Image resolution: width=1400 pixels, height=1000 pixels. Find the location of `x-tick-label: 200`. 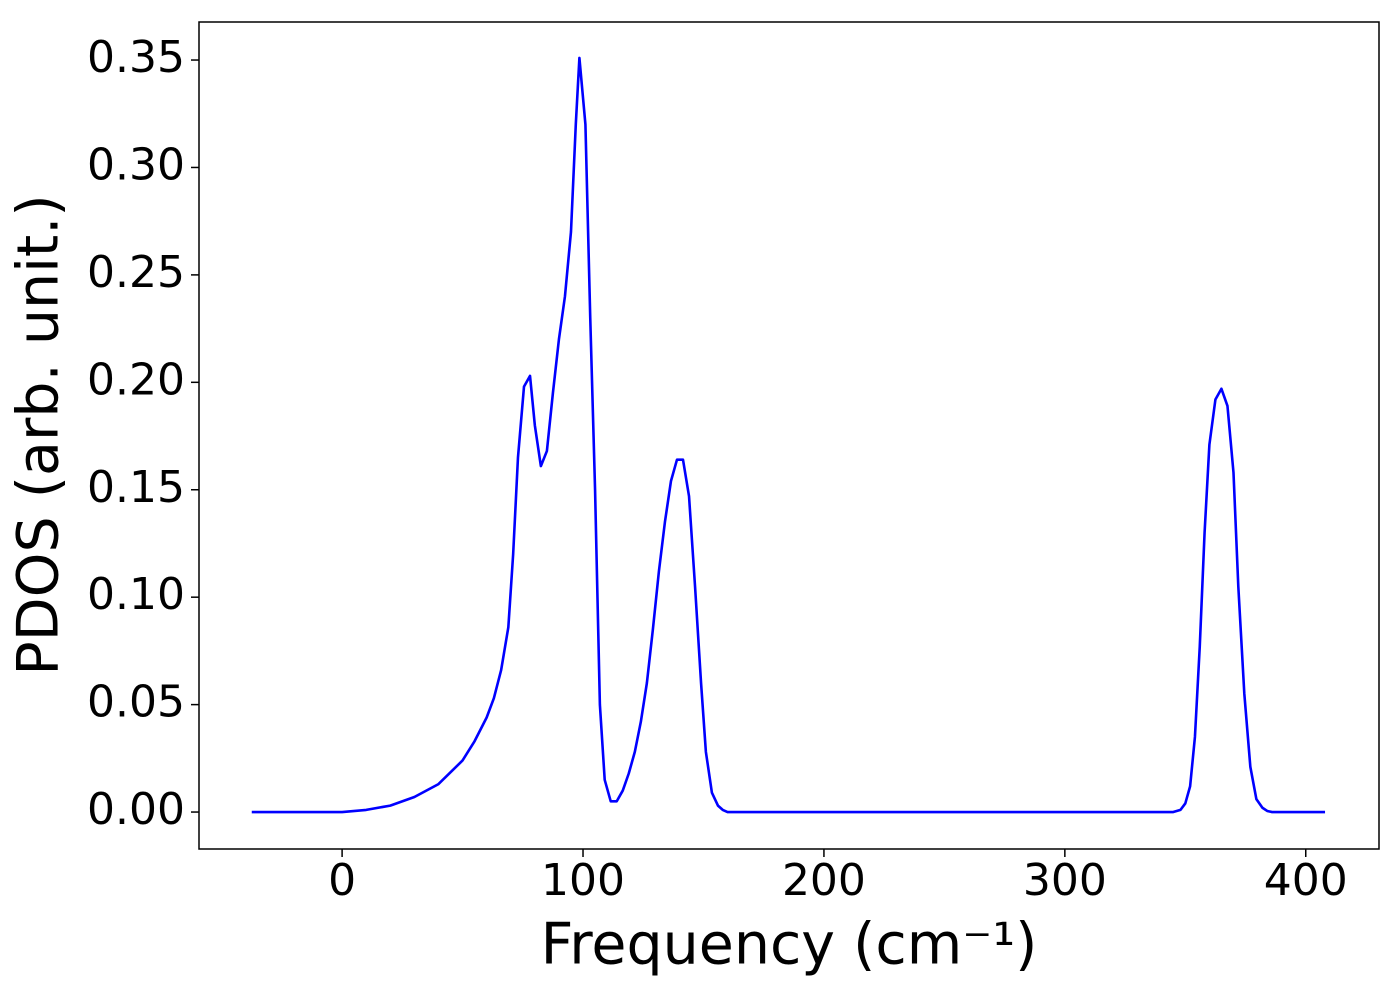

x-tick-label: 200 is located at coordinates (824, 880).